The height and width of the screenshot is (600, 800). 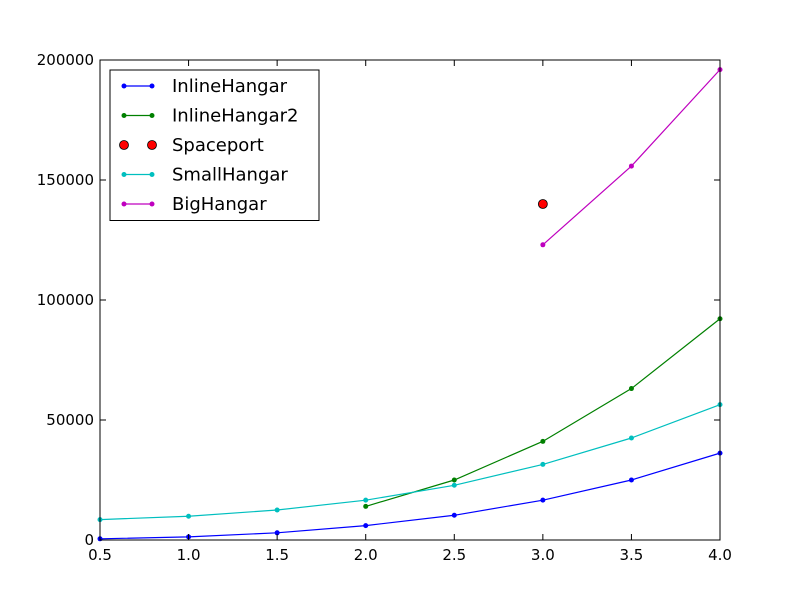 What do you see at coordinates (454, 555) in the screenshot?
I see `x-tick-label: 2.5` at bounding box center [454, 555].